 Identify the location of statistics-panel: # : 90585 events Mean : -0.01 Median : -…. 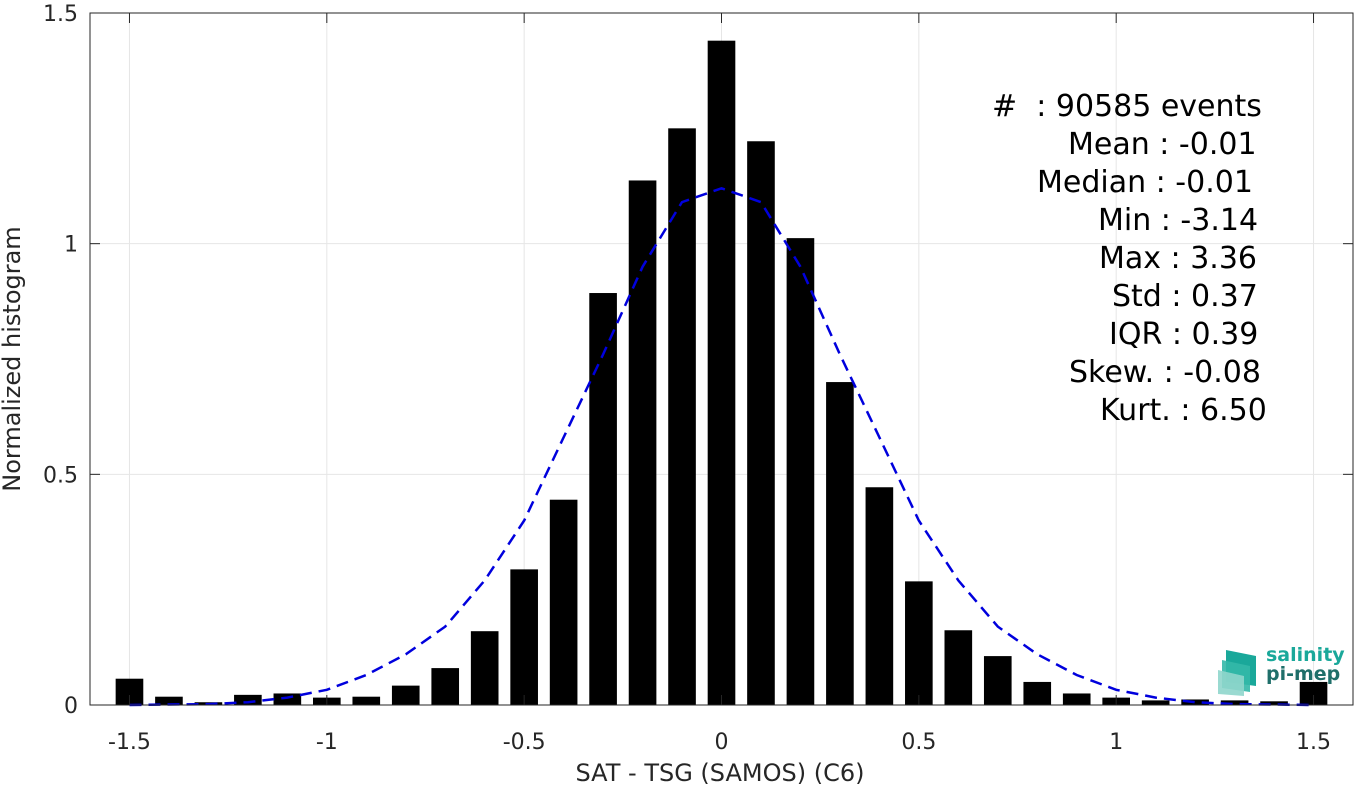
(1110, 259).